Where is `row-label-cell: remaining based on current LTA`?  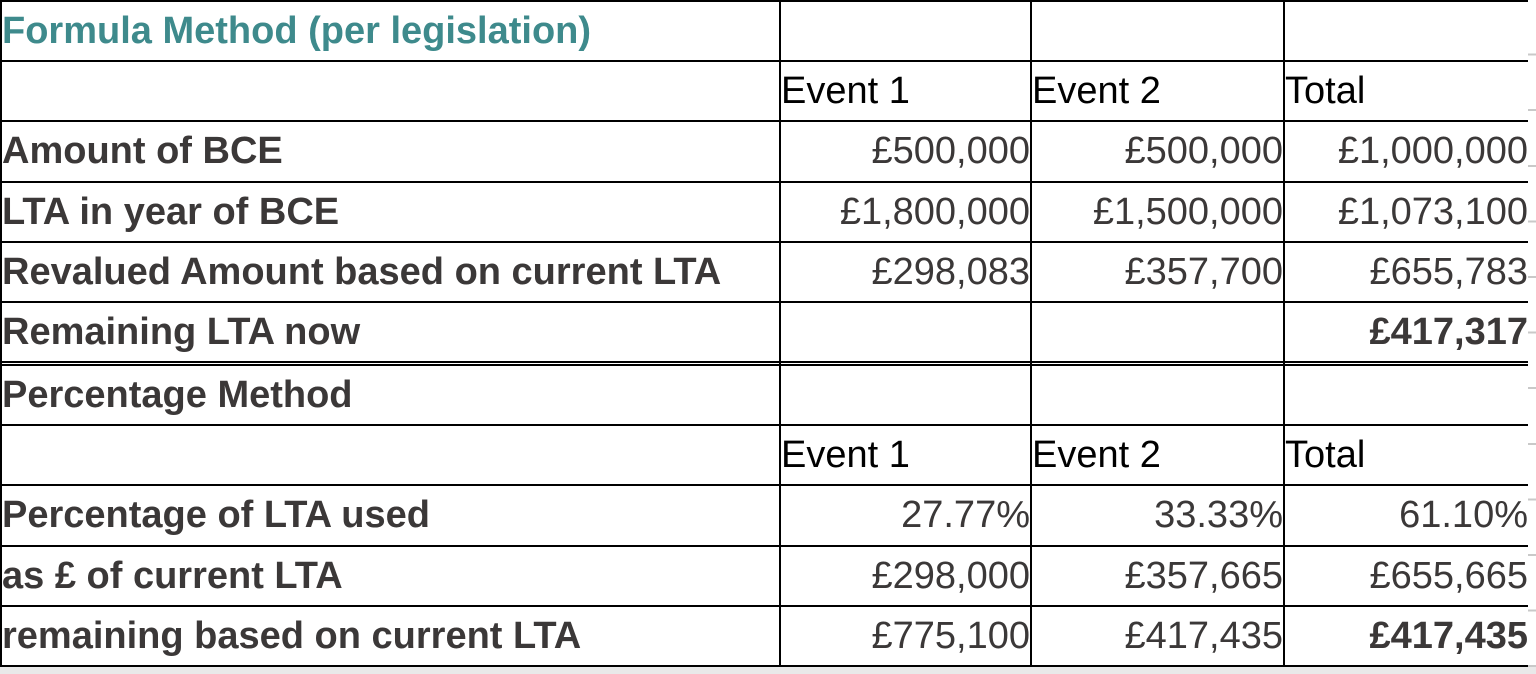 row-label-cell: remaining based on current LTA is located at coordinates (390, 636).